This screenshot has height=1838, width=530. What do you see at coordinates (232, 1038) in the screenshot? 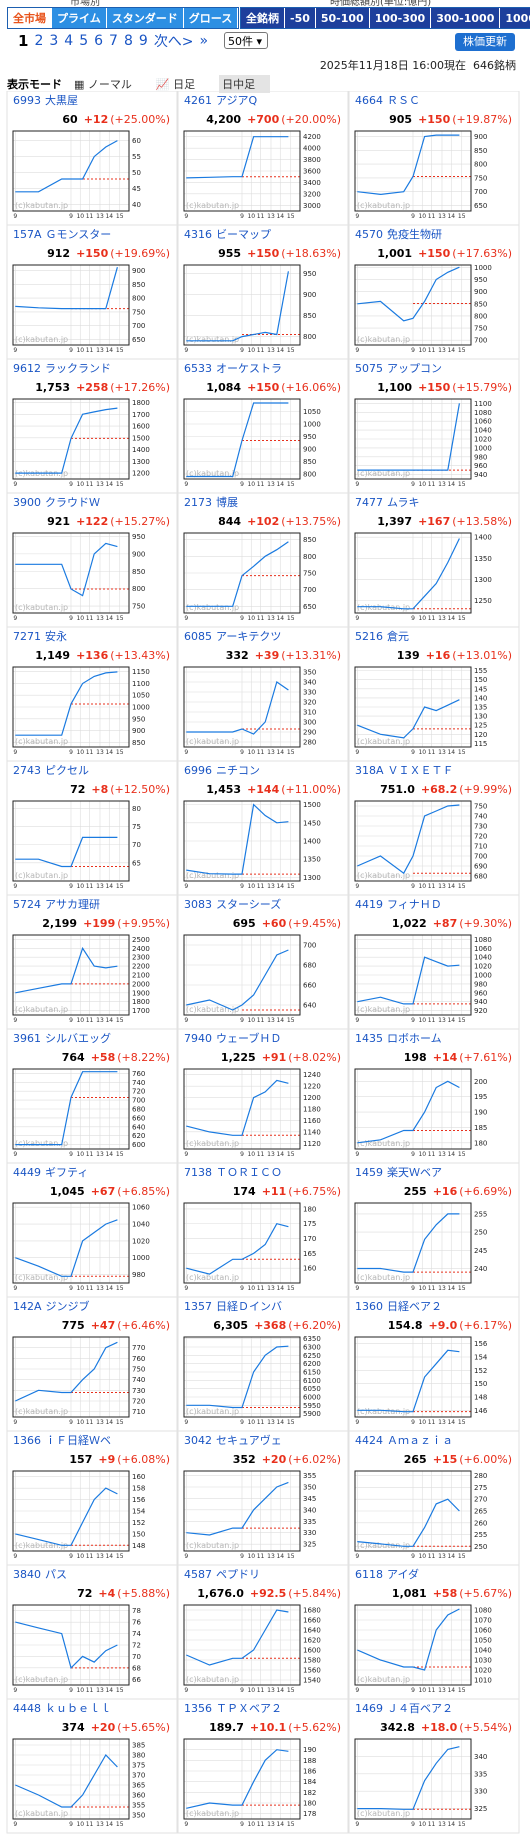
I see `stock-title: 7940 ウェーブＨＤ` at bounding box center [232, 1038].